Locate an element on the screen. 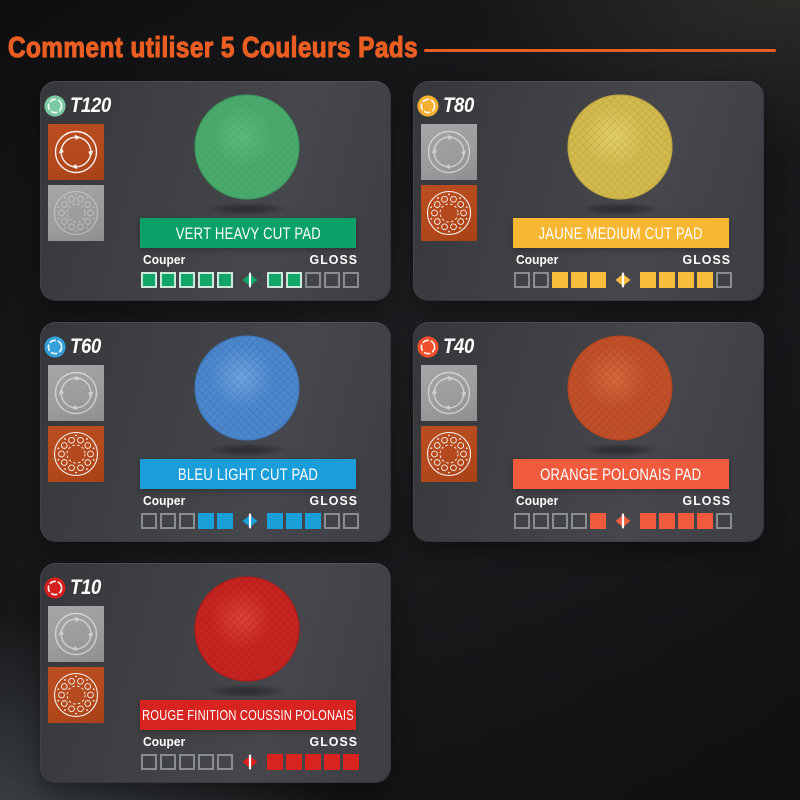 This screenshot has height=800, width=800. pad-name-banner: JAUNE MEDIUM CUT PAD is located at coordinates (621, 233).